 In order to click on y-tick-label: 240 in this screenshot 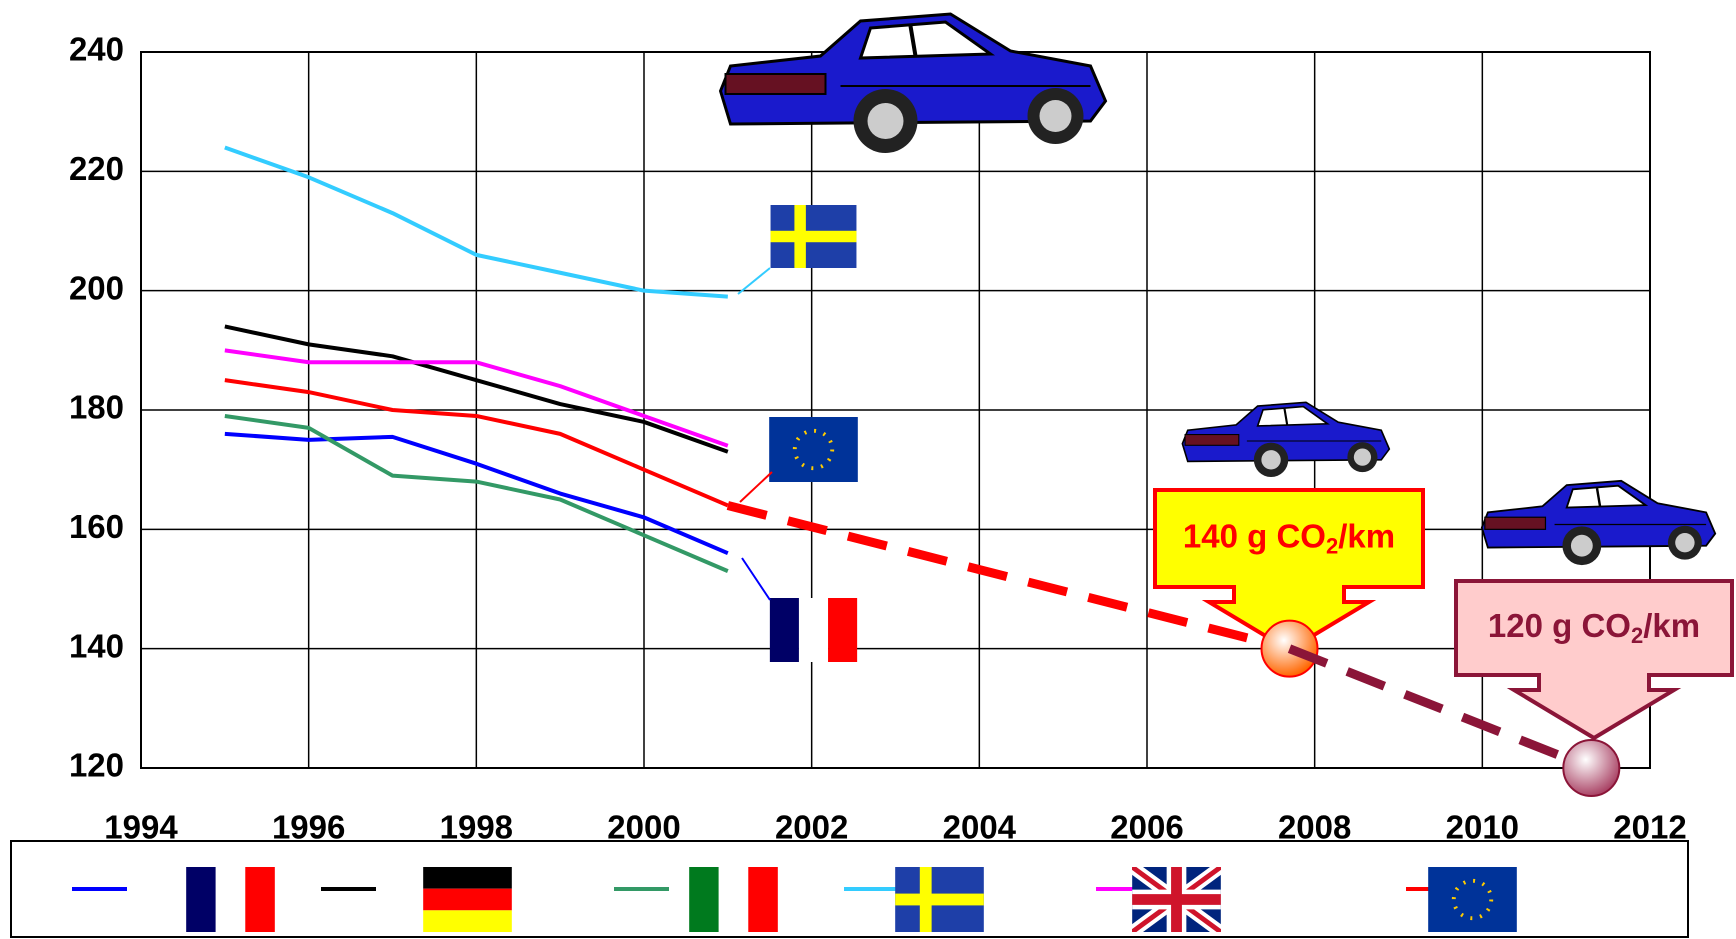, I will do `click(96, 49)`.